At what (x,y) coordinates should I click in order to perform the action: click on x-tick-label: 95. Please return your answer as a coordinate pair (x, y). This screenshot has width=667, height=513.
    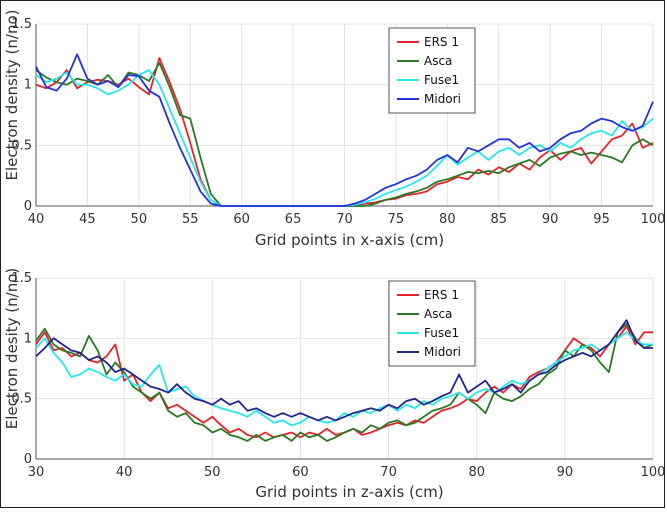
    Looking at the image, I should click on (601, 219).